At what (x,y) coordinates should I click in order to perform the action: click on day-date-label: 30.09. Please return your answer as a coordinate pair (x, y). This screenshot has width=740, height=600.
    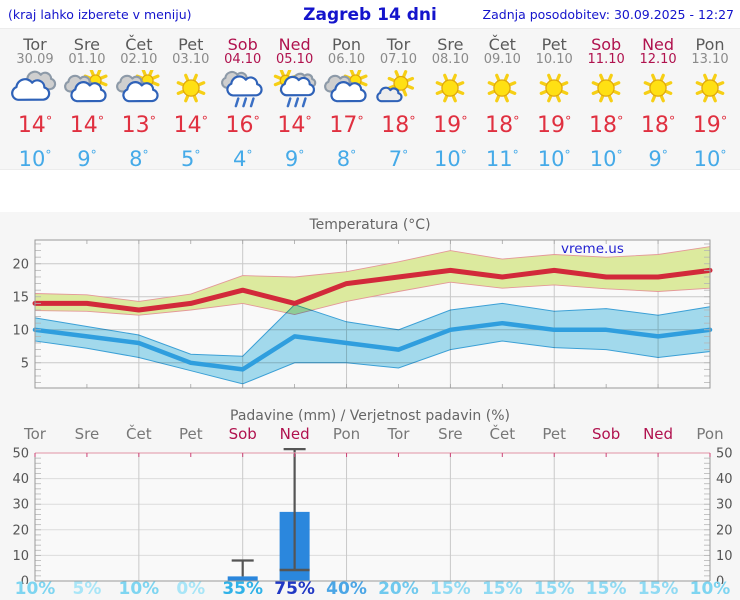
    Looking at the image, I should click on (35, 59).